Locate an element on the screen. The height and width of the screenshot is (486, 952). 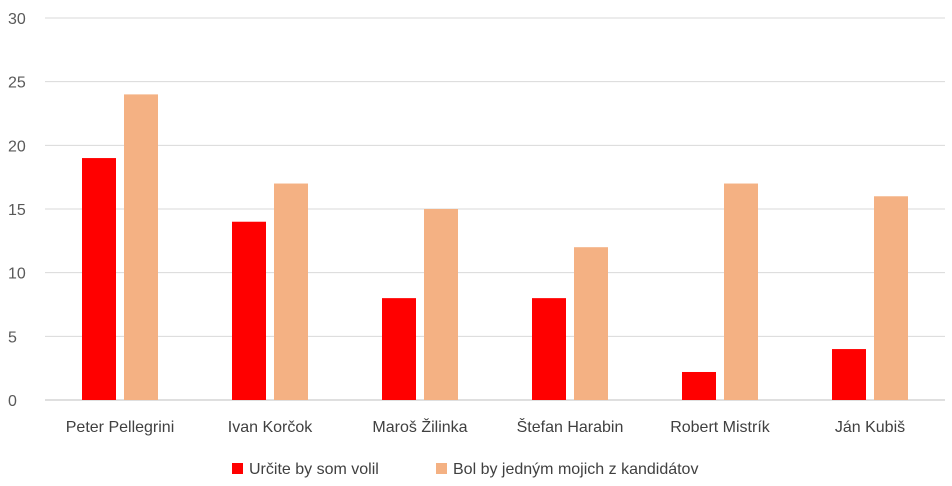
y-tick-label: 15 is located at coordinates (17, 210).